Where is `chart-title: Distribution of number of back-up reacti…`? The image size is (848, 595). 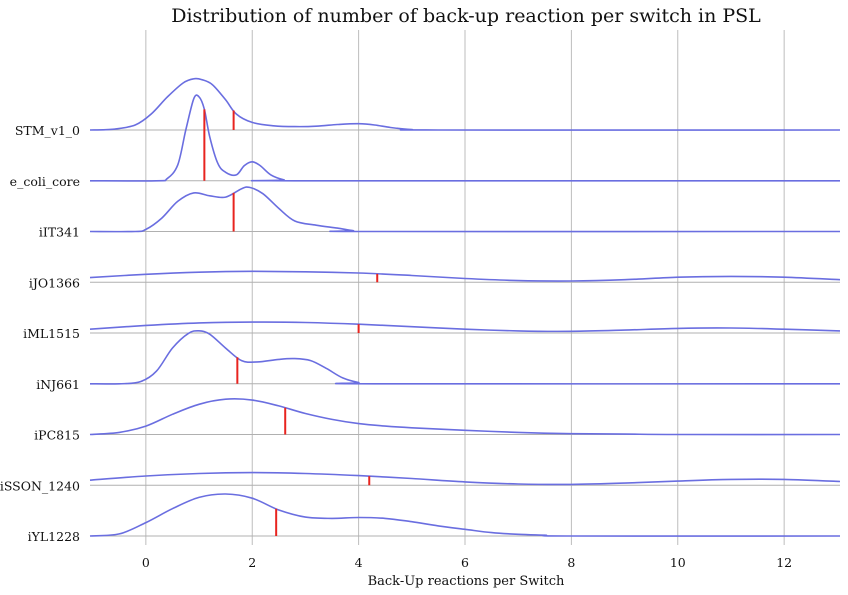
chart-title: Distribution of number of back-up reacti… is located at coordinates (466, 16).